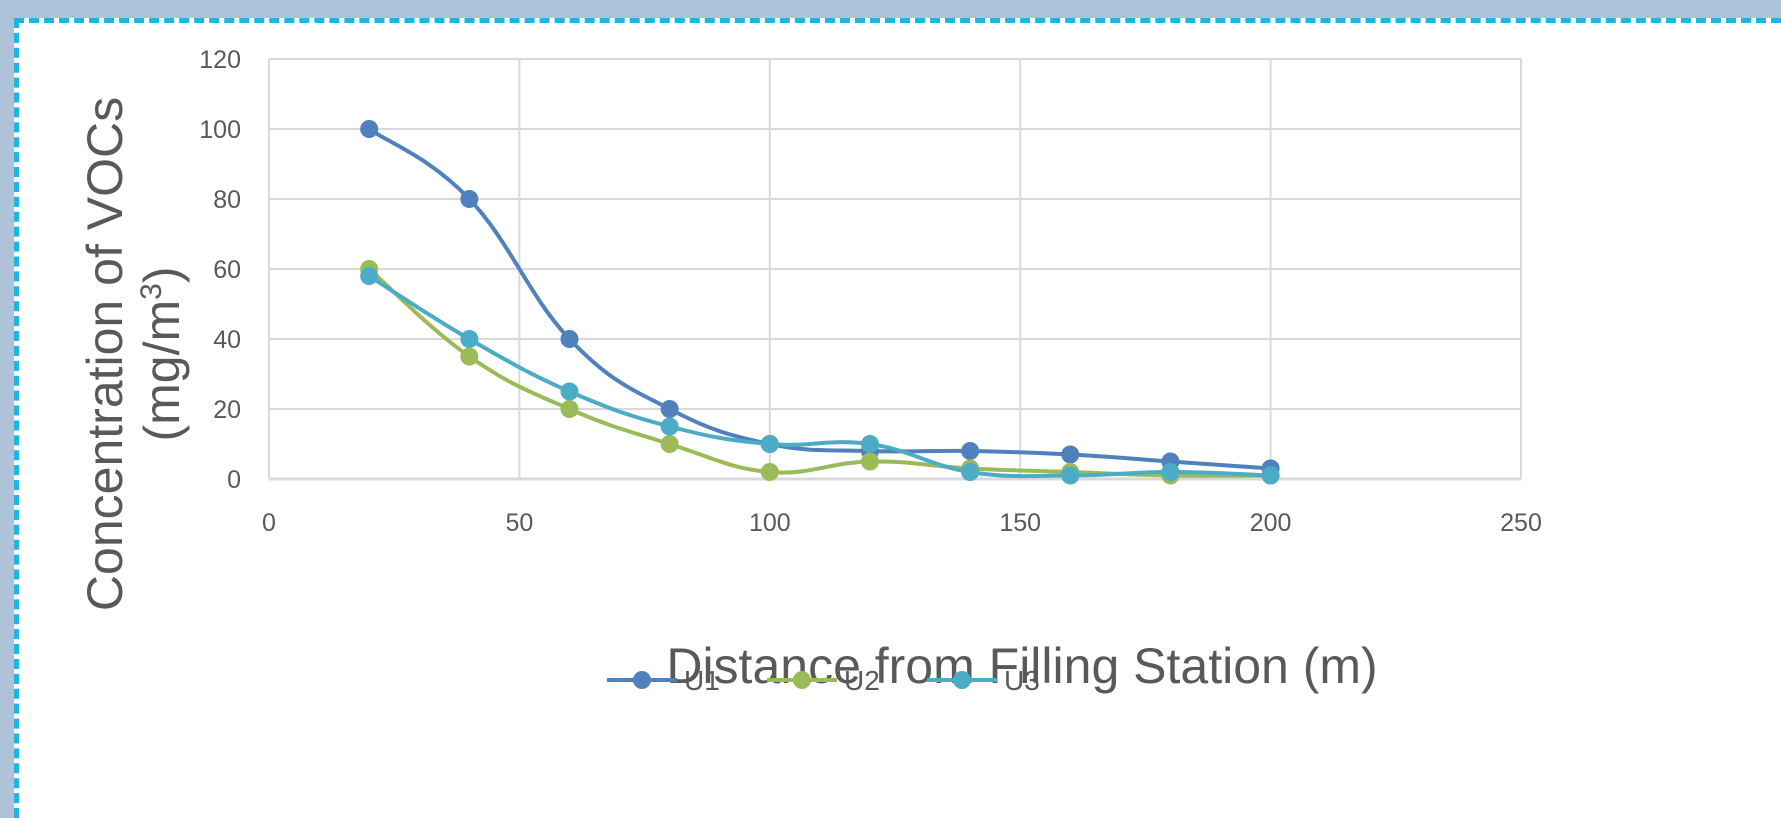  I want to click on y-tick-label: 80, so click(227, 200).